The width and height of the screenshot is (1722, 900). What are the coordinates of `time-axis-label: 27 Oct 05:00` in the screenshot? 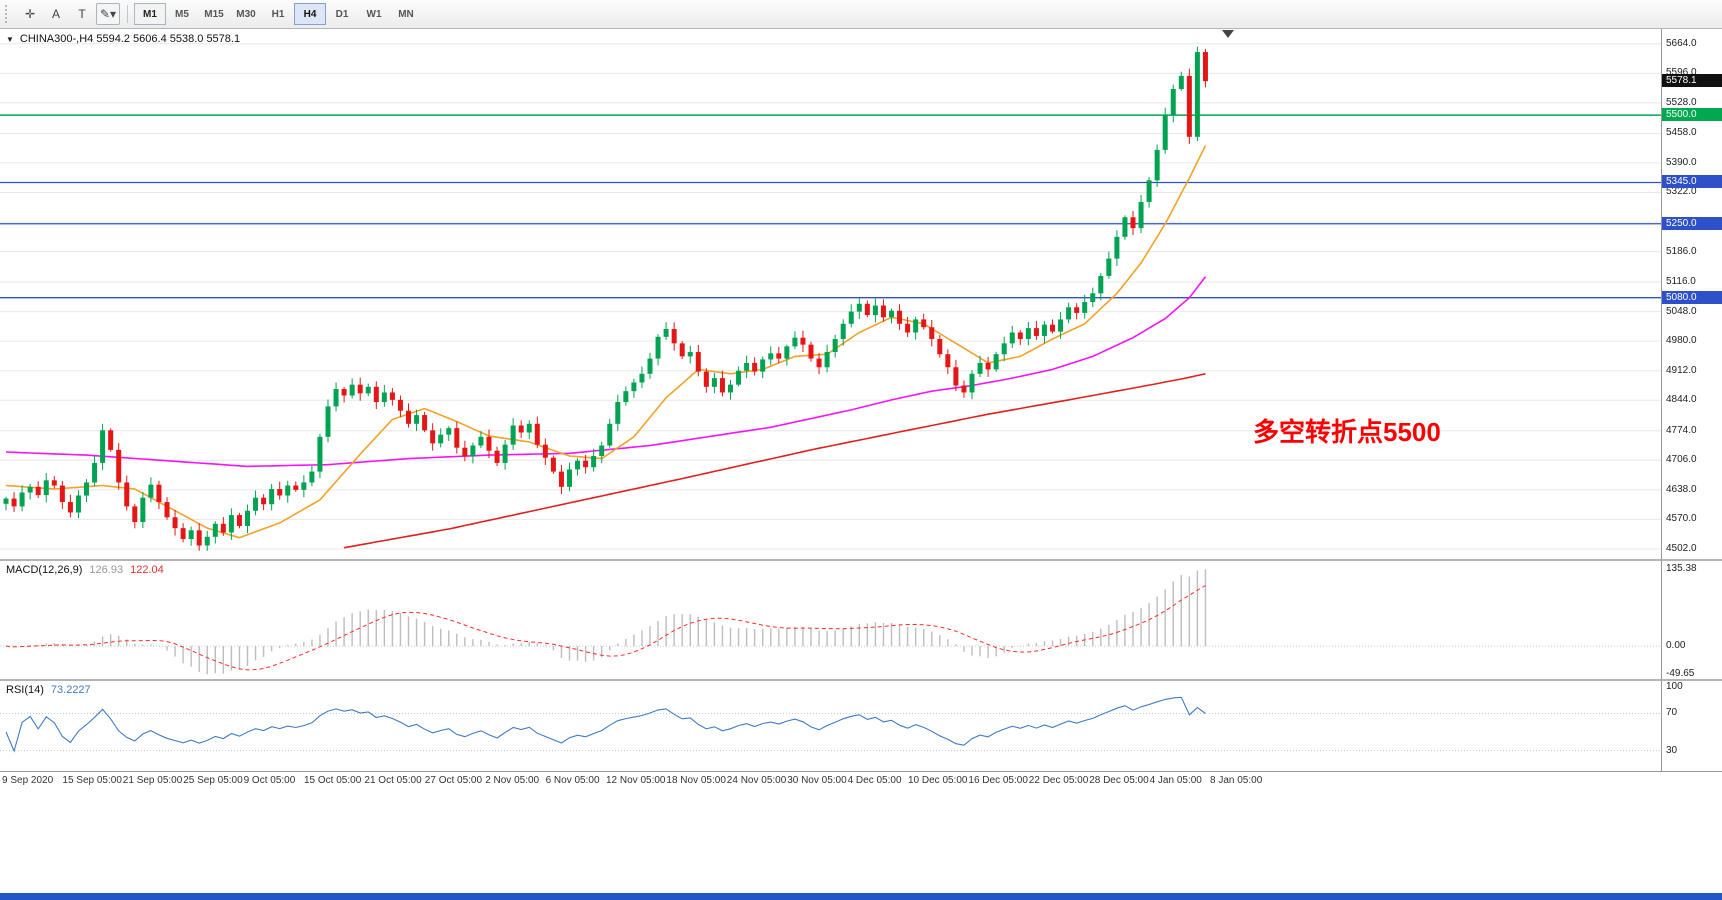 It's located at (453, 780).